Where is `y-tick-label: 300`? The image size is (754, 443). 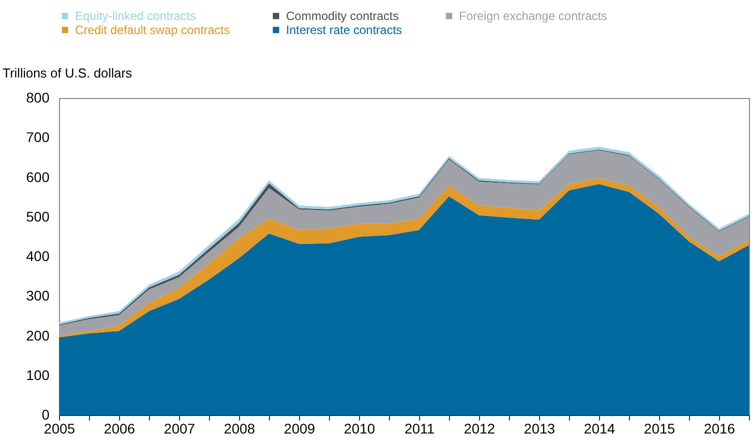
y-tick-label: 300 is located at coordinates (38, 296).